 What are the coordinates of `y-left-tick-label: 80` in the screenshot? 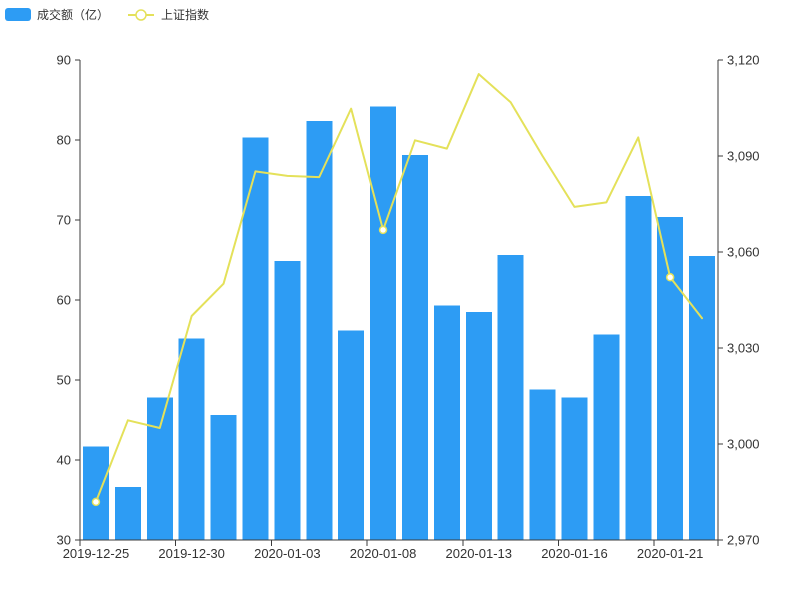 It's located at (64, 140).